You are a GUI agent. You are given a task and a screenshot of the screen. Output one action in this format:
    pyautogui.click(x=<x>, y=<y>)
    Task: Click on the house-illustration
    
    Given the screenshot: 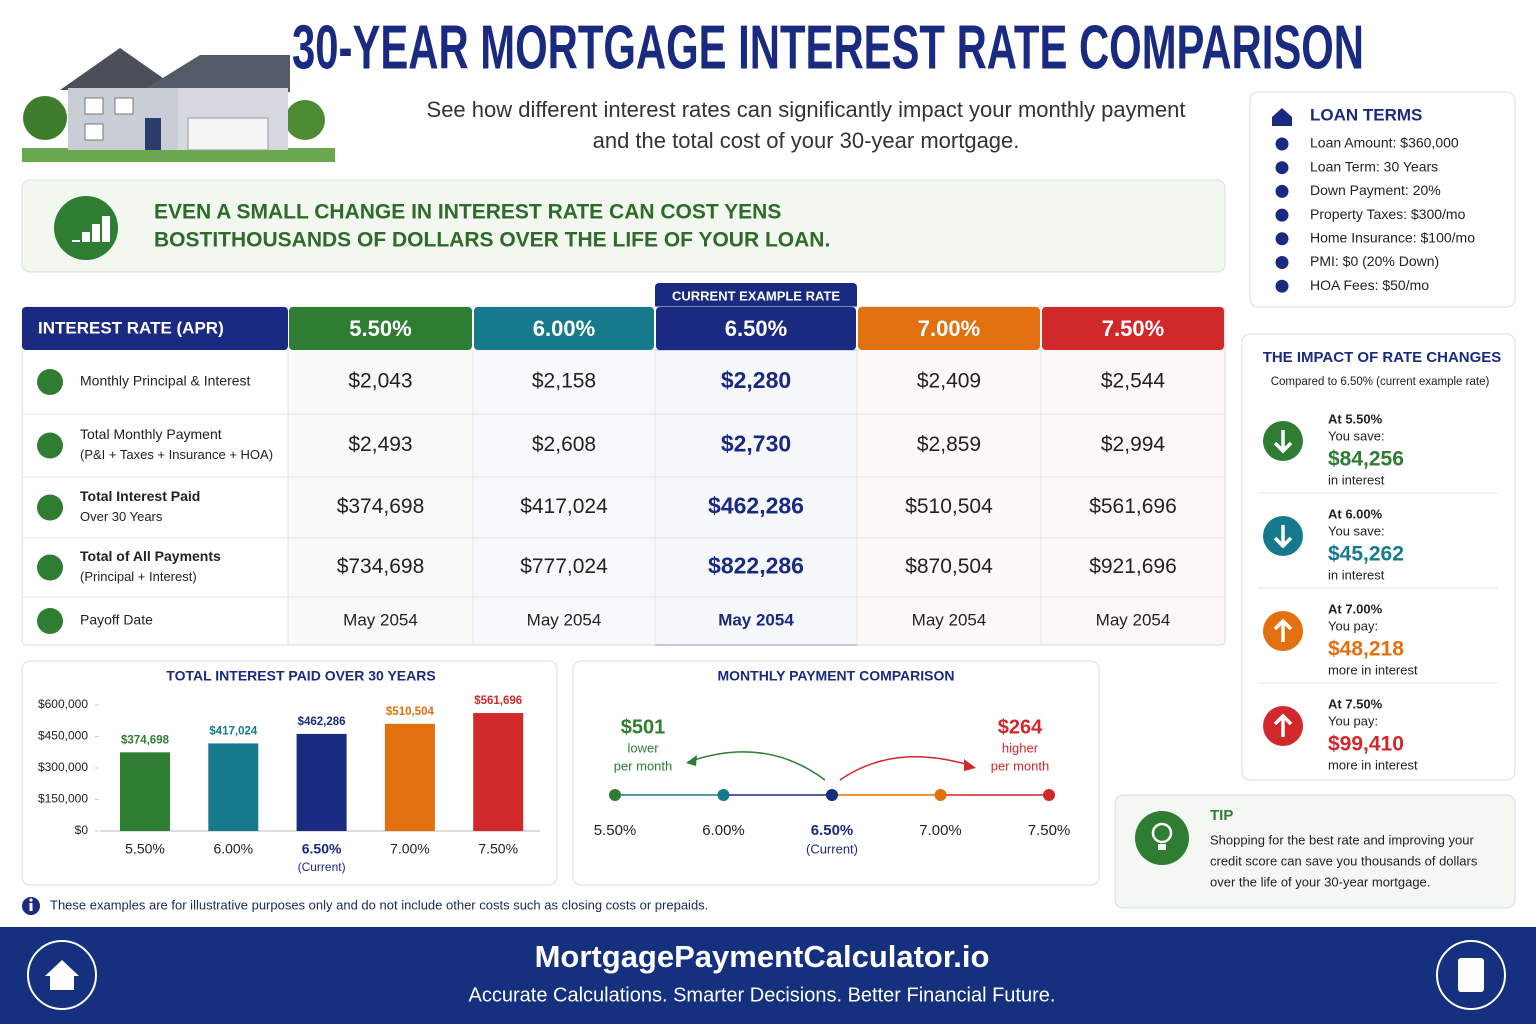 What is the action you would take?
    pyautogui.click(x=178, y=105)
    